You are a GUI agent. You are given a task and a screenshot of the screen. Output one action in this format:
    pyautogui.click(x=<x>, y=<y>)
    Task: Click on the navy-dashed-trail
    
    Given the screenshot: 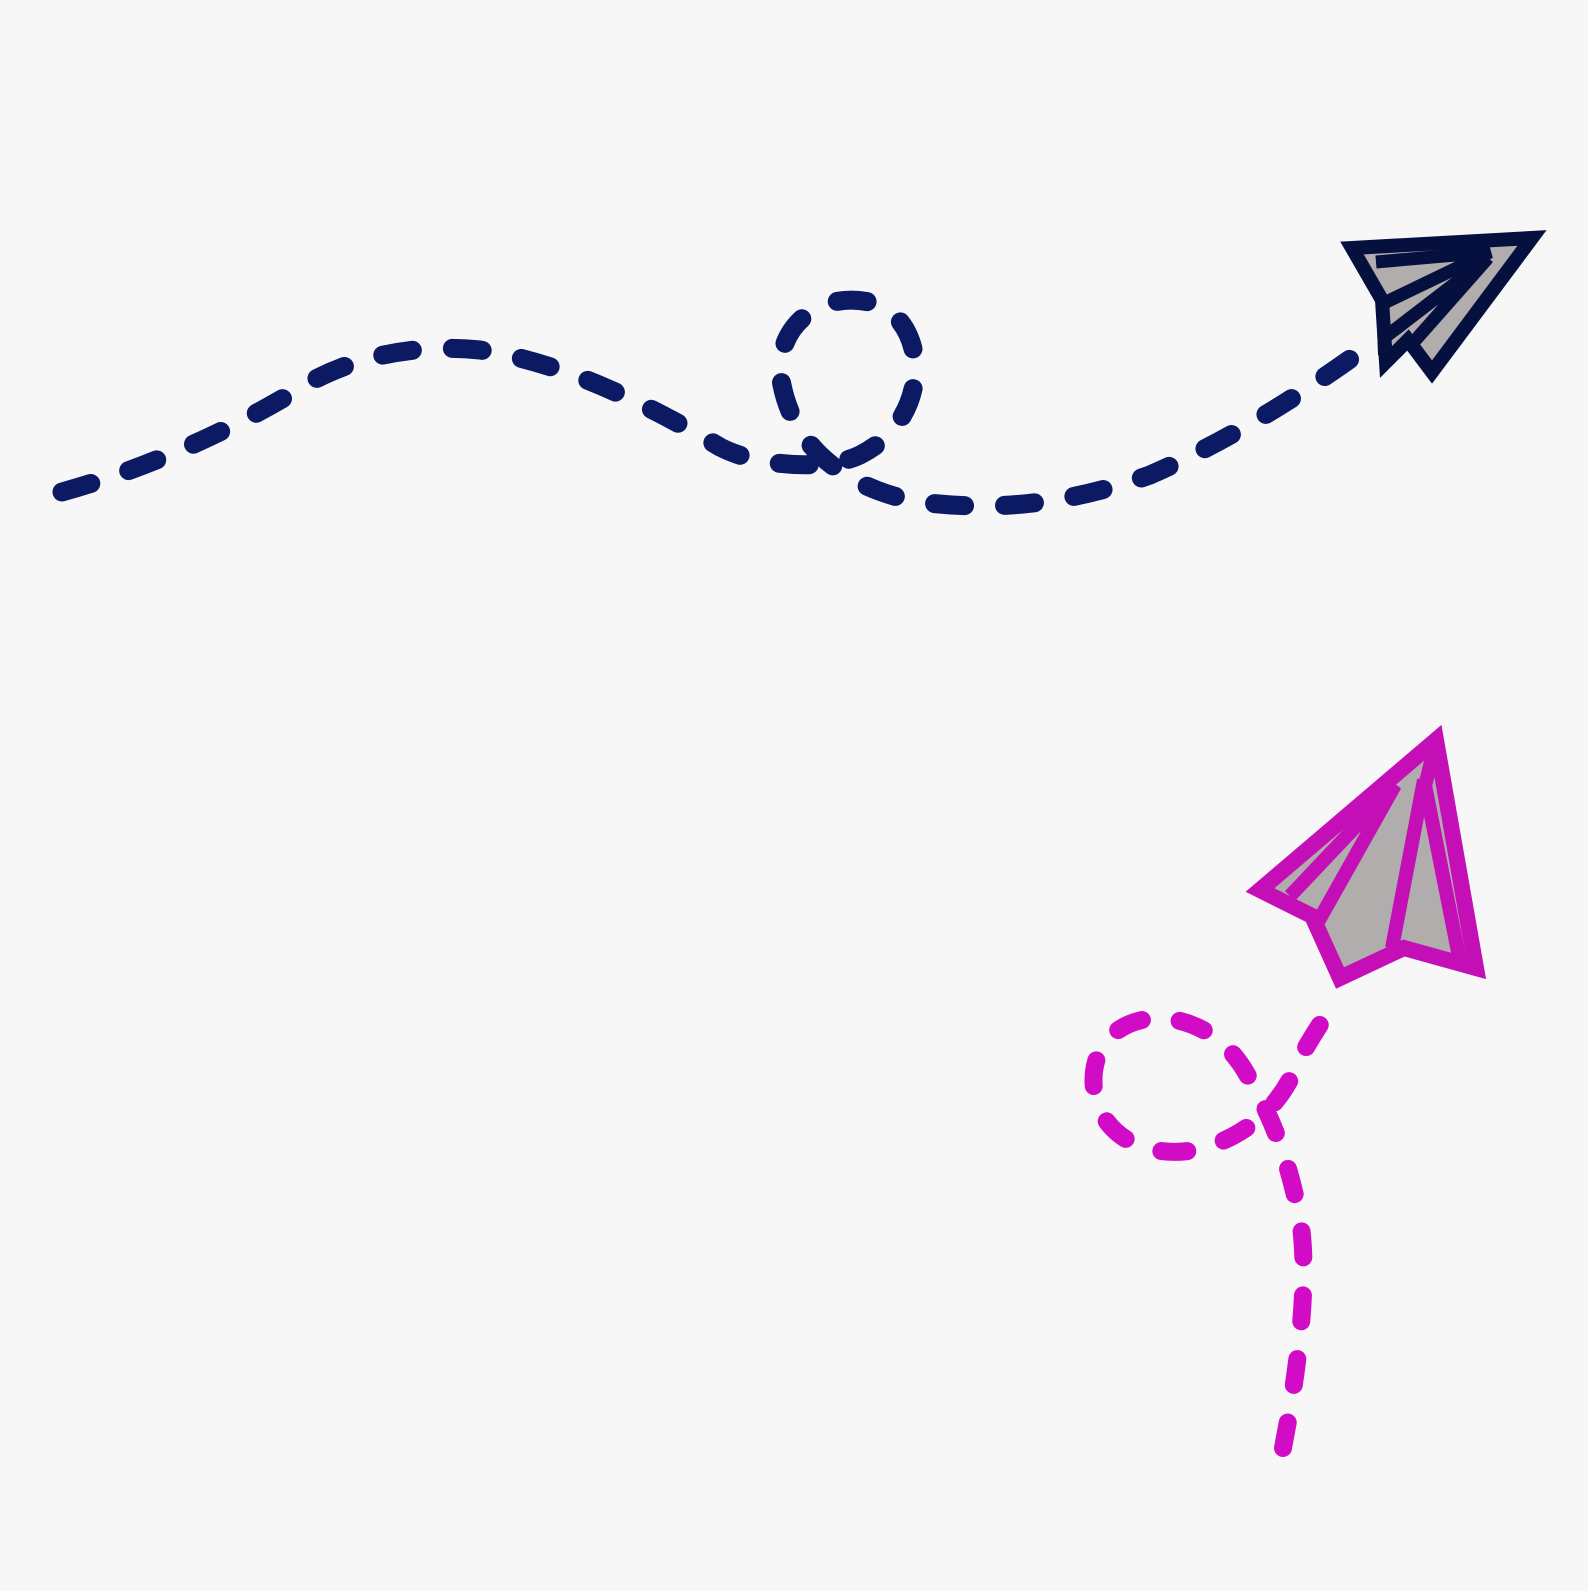 What is the action you would take?
    pyautogui.click(x=711, y=403)
    